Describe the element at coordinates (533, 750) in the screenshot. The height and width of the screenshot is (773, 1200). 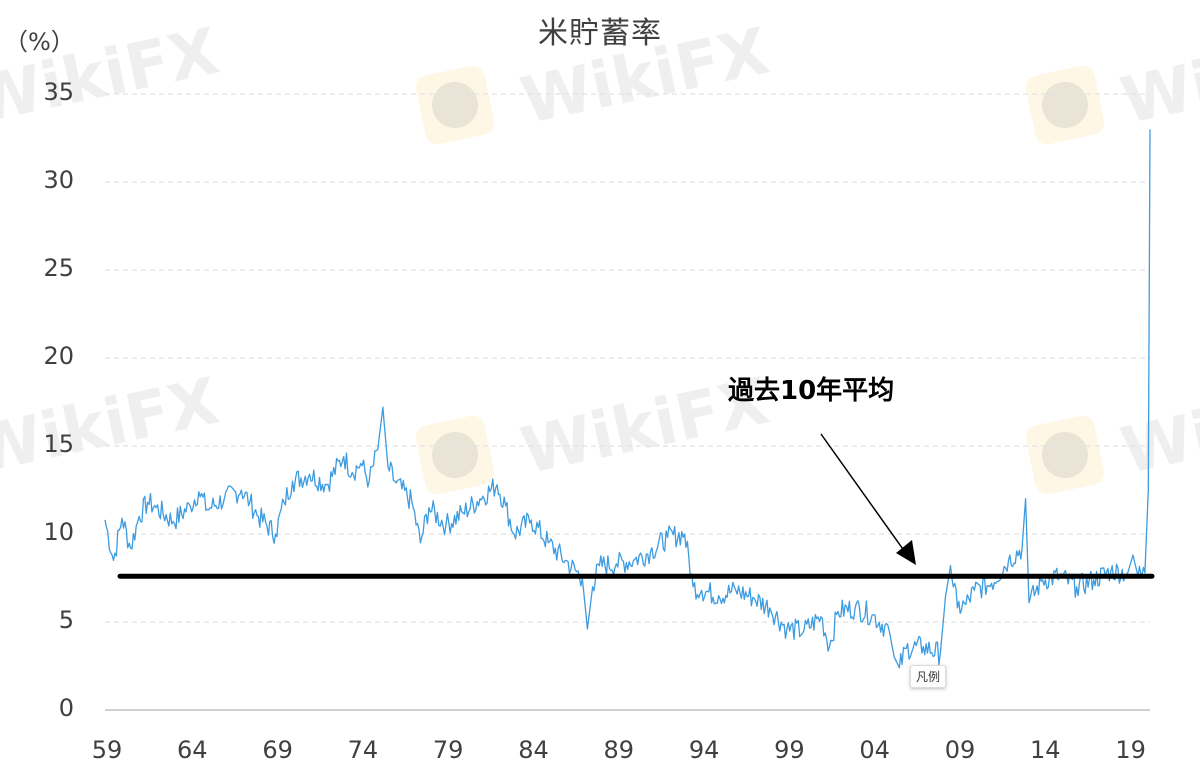
I see `x-tick-label: 84` at that location.